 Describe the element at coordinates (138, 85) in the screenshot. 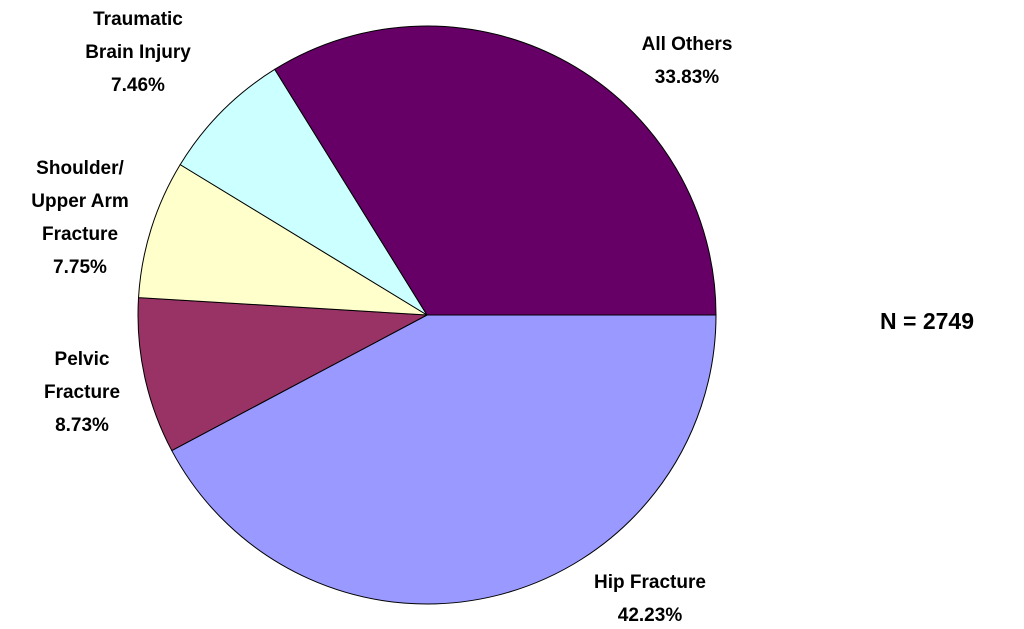

I see `slice-value: 7.46%` at that location.